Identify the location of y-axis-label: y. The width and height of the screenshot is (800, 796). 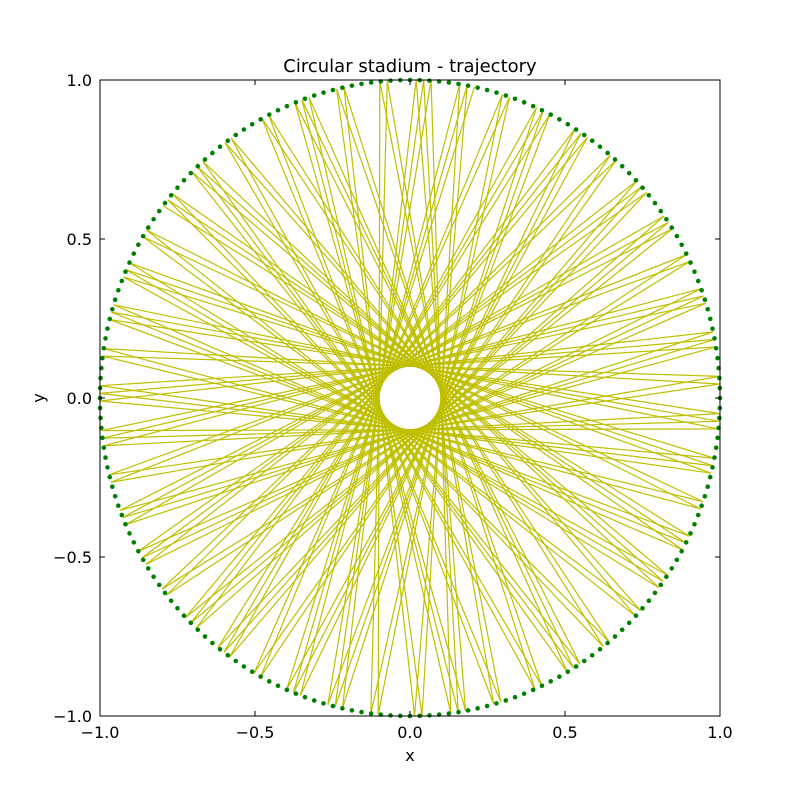
(38, 397).